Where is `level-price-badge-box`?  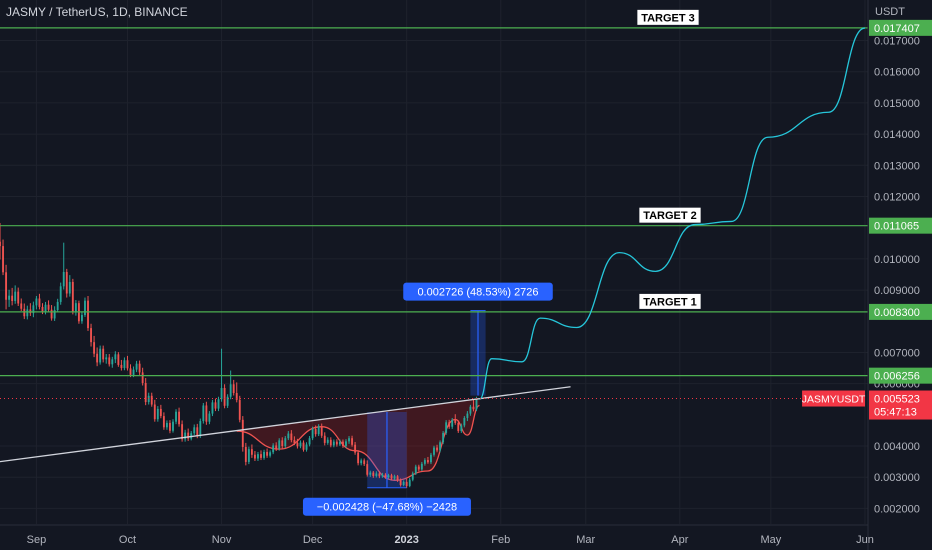
level-price-badge-box is located at coordinates (900, 311).